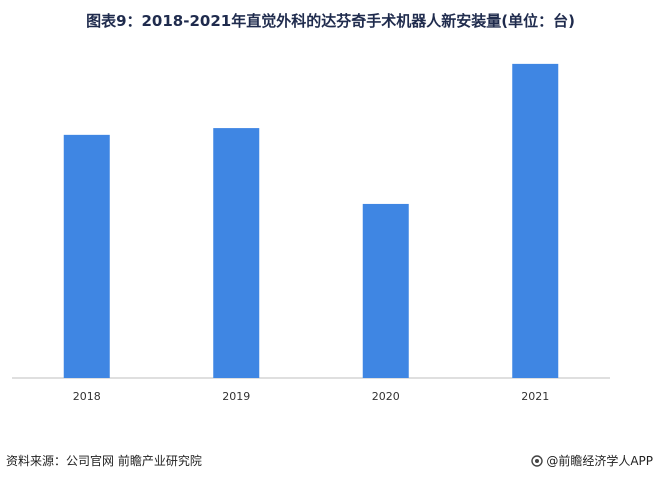  What do you see at coordinates (537, 460) in the screenshot?
I see `brand-logo-icon` at bounding box center [537, 460].